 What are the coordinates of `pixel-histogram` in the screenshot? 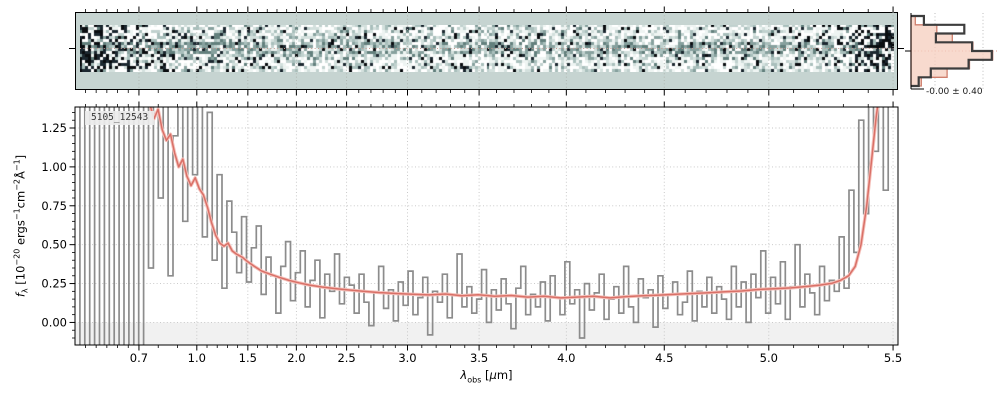 It's located at (953, 51).